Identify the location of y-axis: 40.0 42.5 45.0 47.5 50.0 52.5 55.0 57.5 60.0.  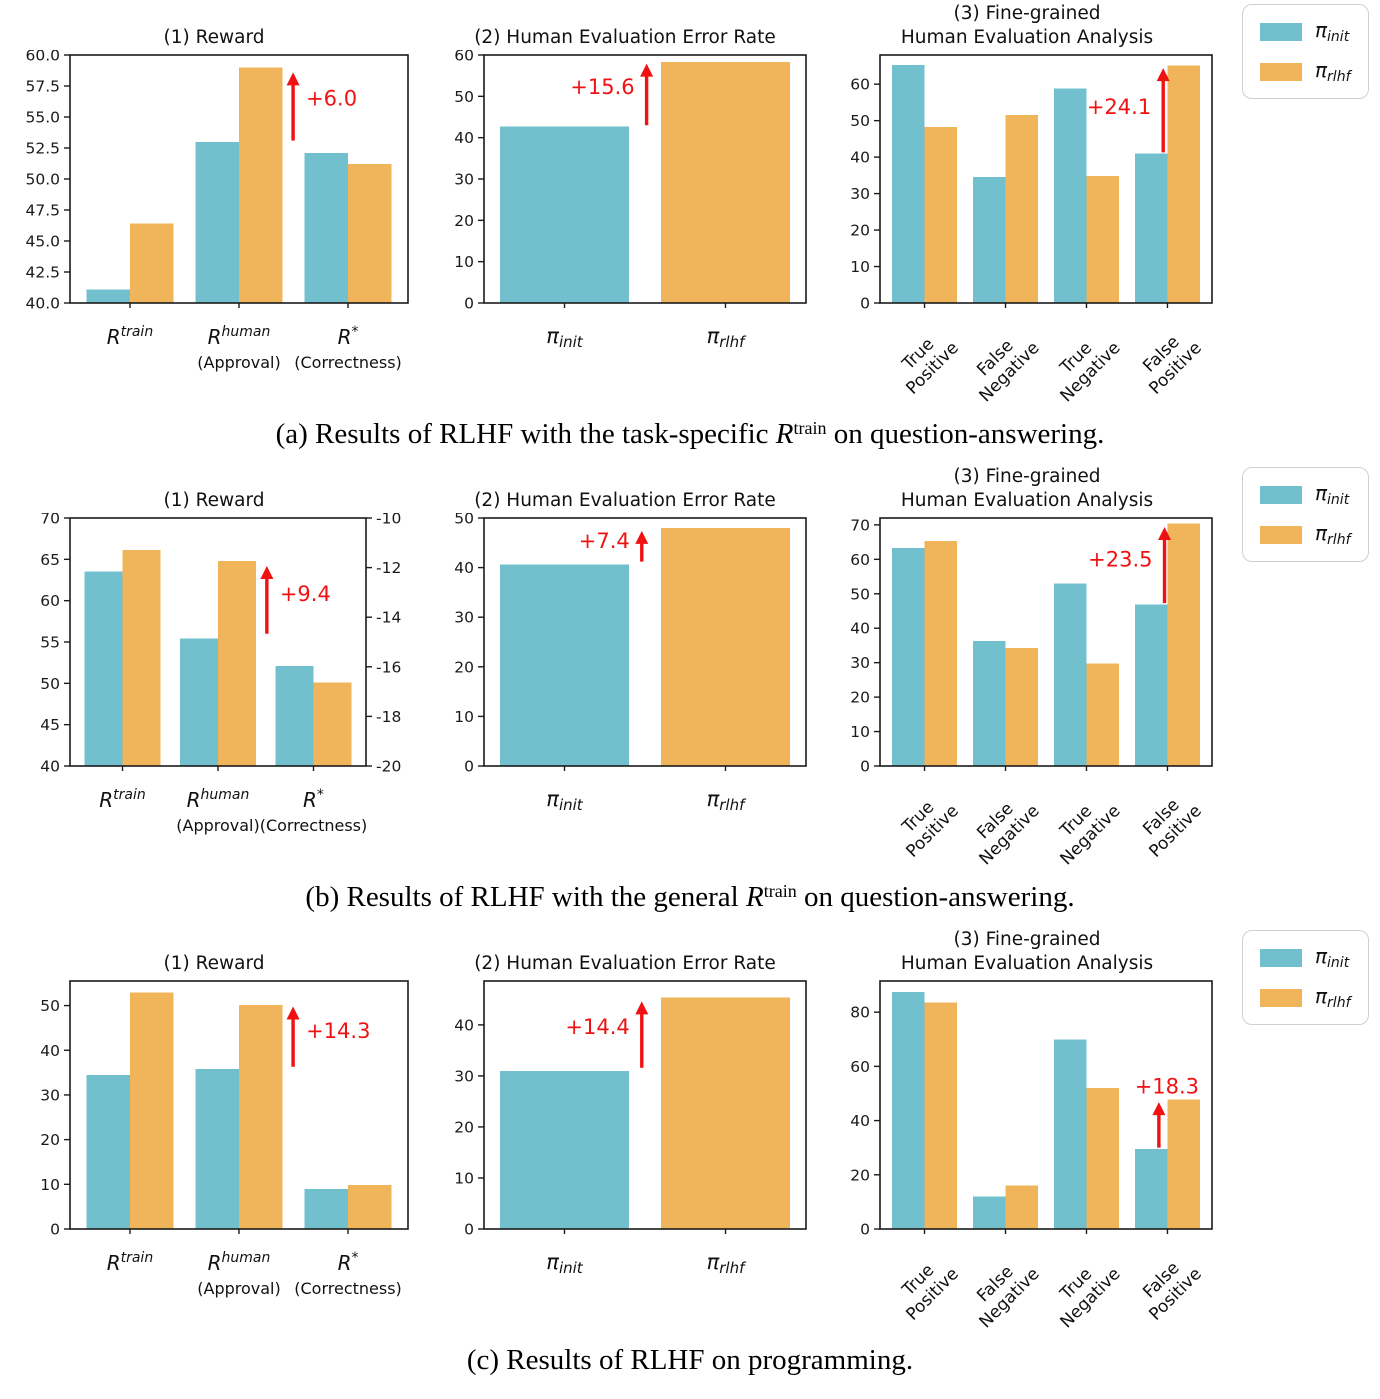
(47, 181).